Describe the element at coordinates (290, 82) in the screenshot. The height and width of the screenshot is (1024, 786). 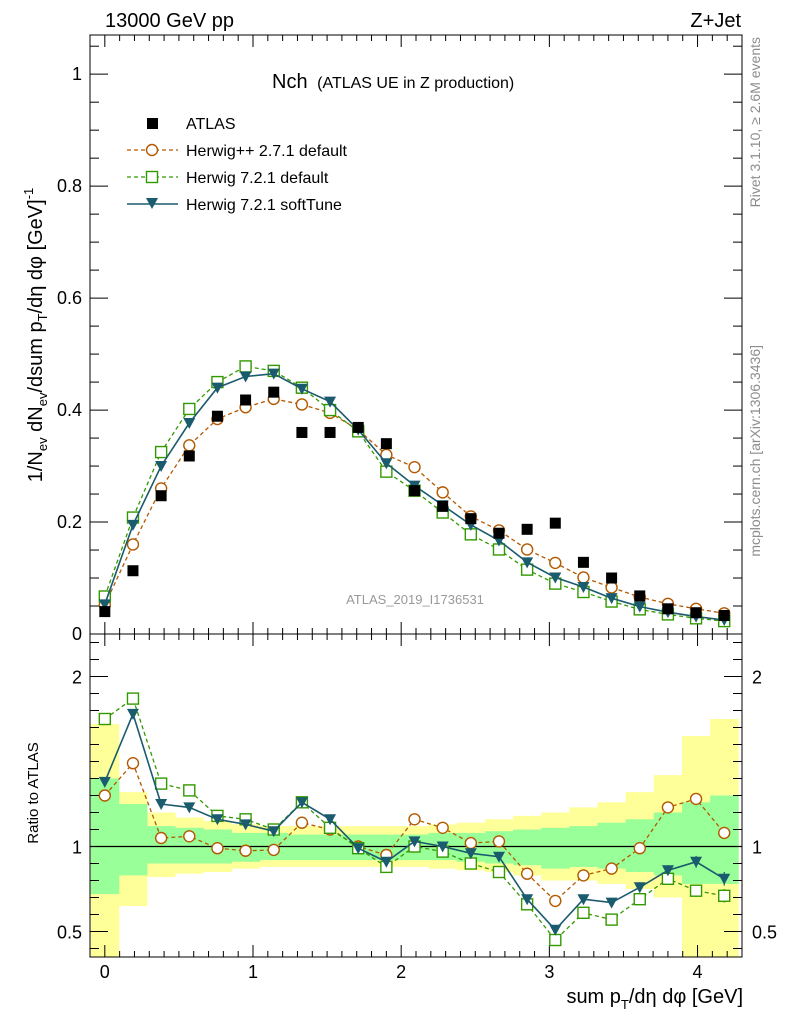
I see `plot-title-main: Nch` at that location.